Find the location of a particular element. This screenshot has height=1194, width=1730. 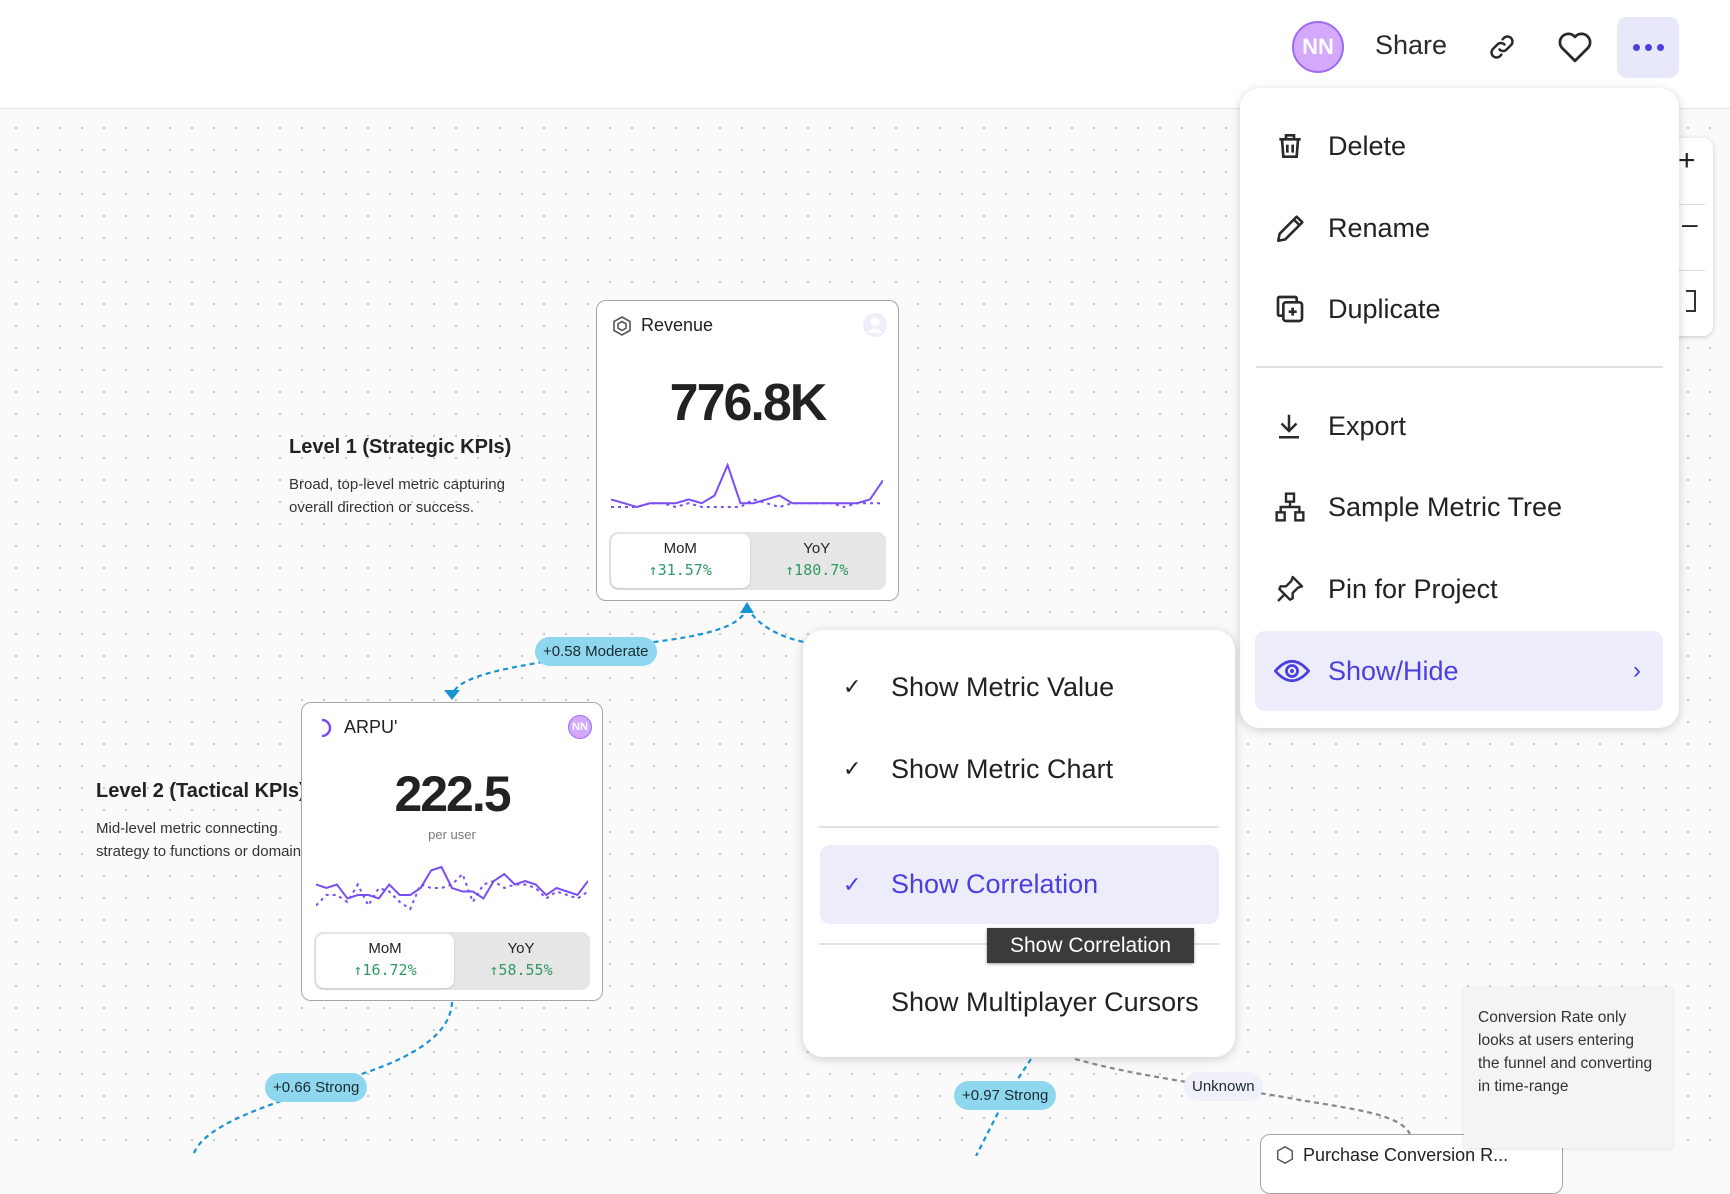

yoy-option: YoY ↑58.55% is located at coordinates (521, 961).